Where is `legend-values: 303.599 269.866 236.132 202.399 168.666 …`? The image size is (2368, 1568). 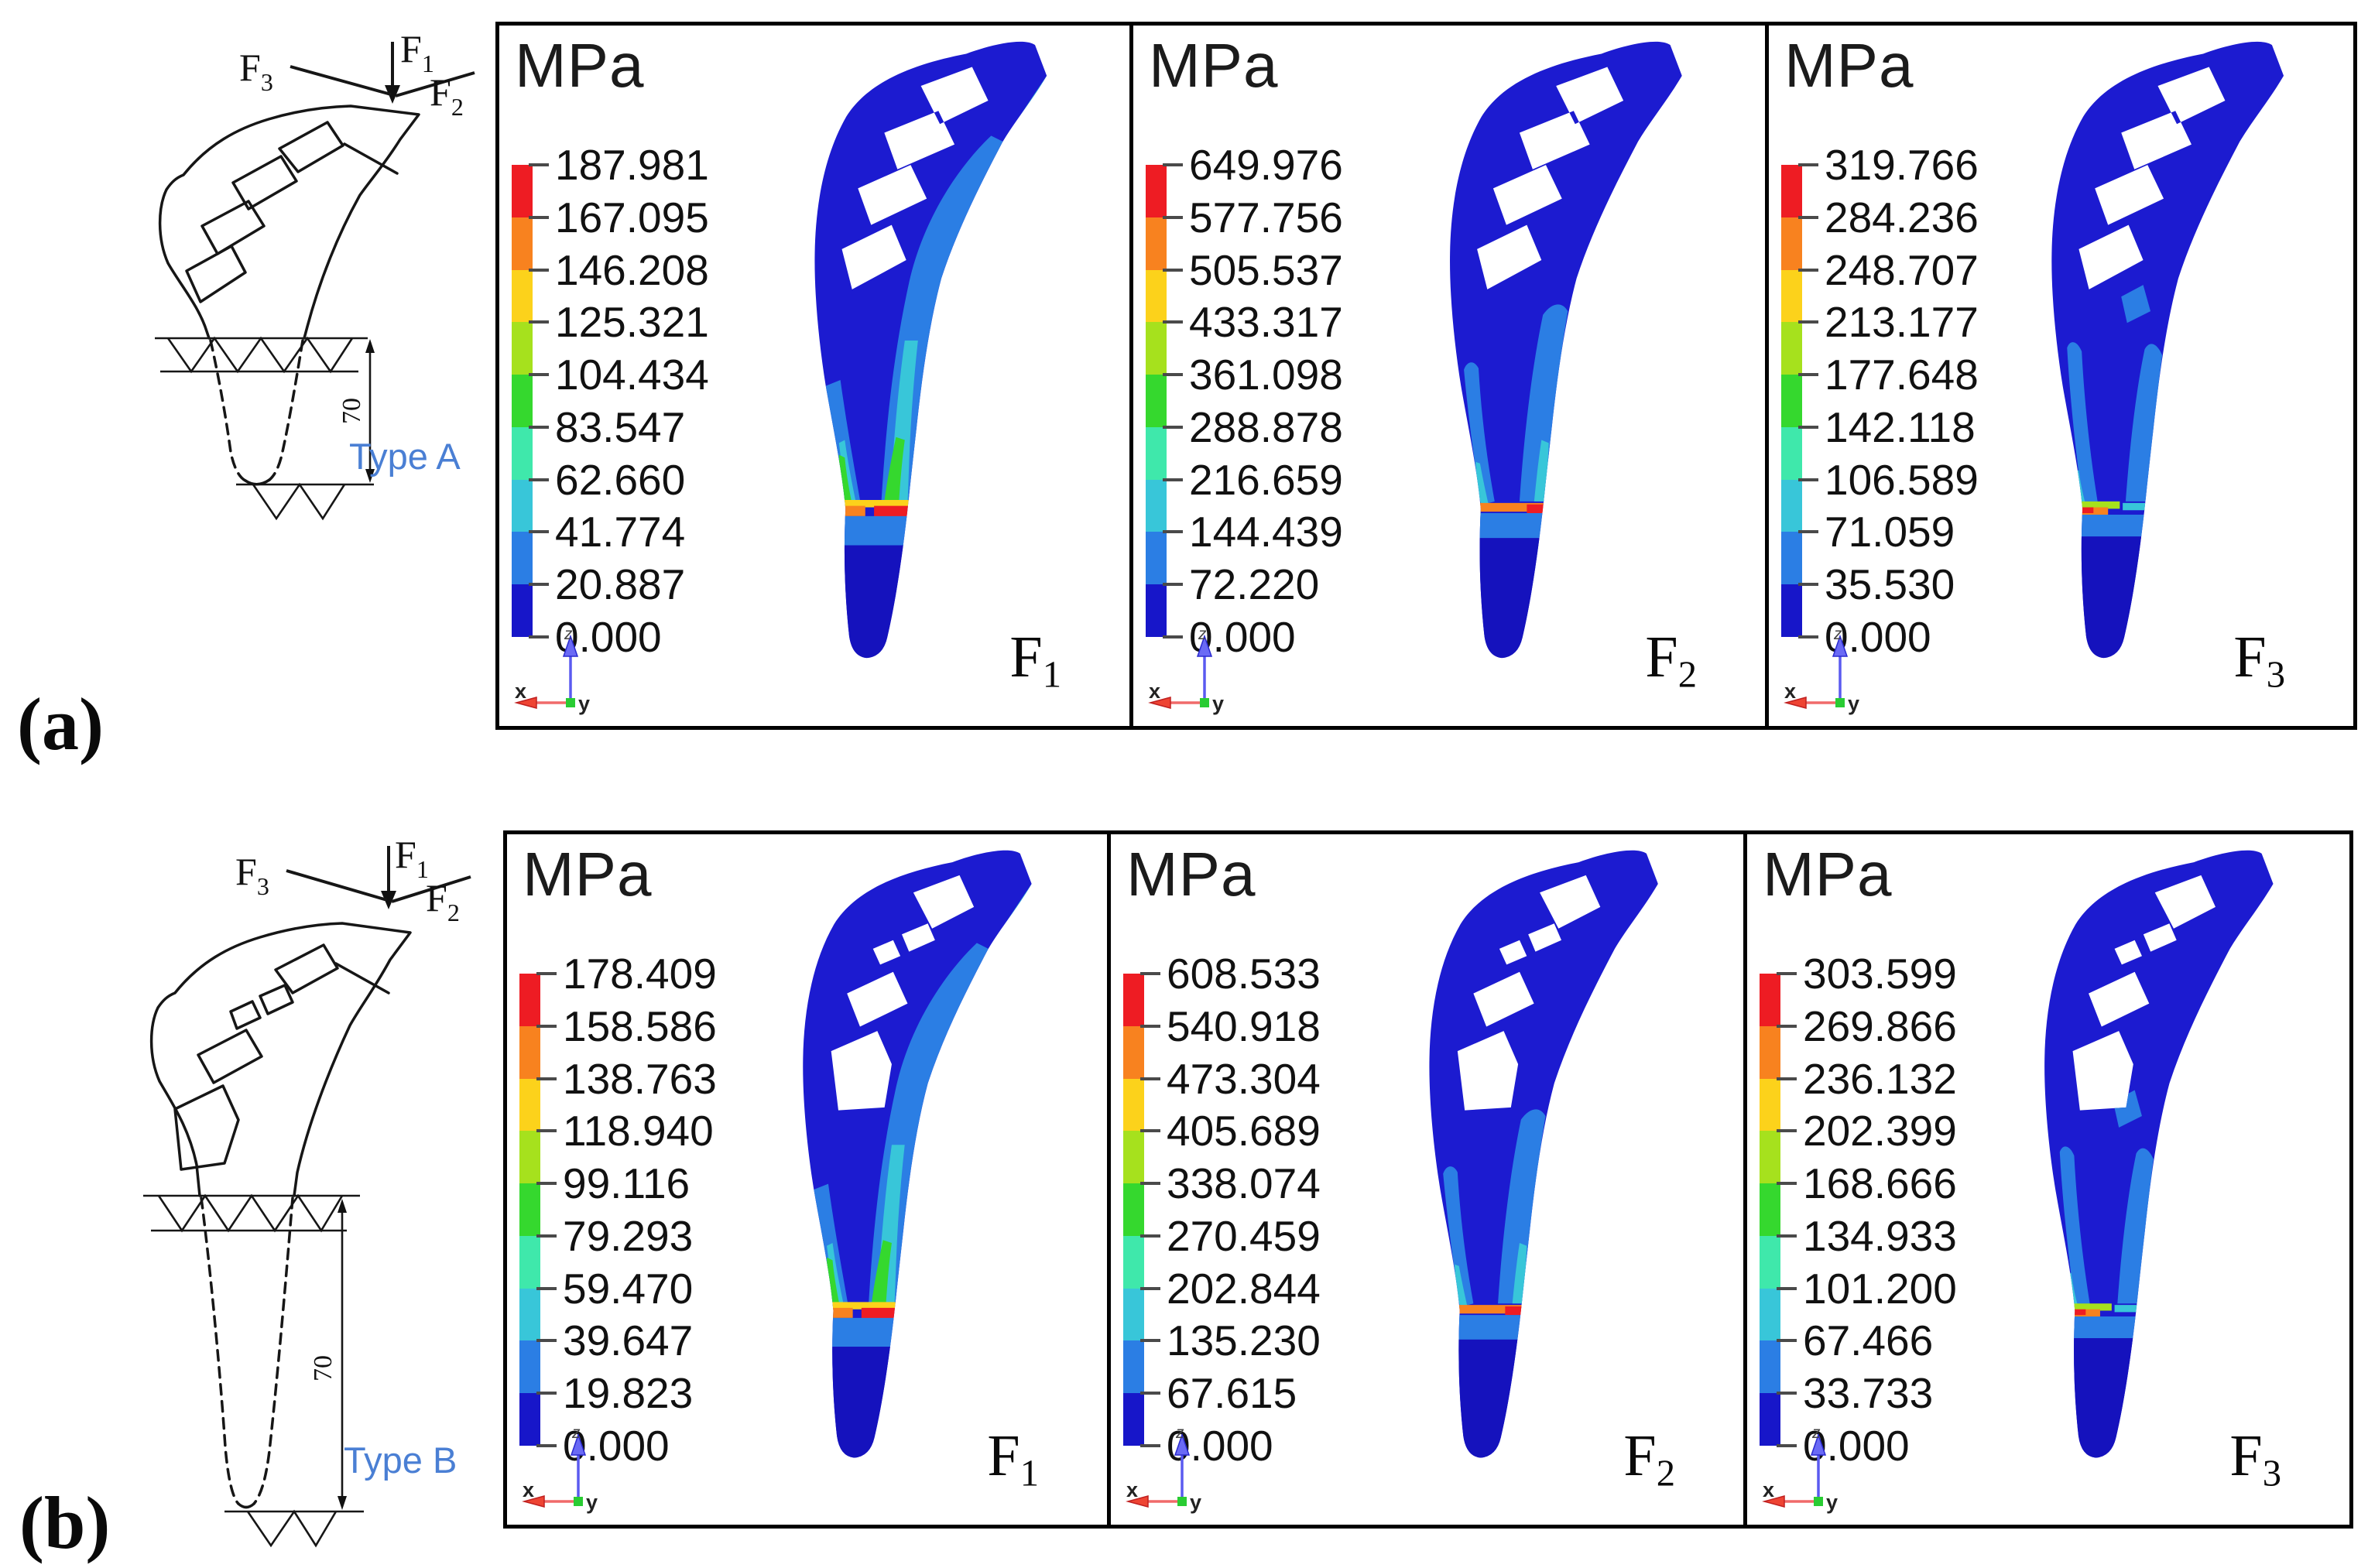
legend-values: 303.599 269.866 236.132 202.399 168.666 … is located at coordinates (1896, 1209).